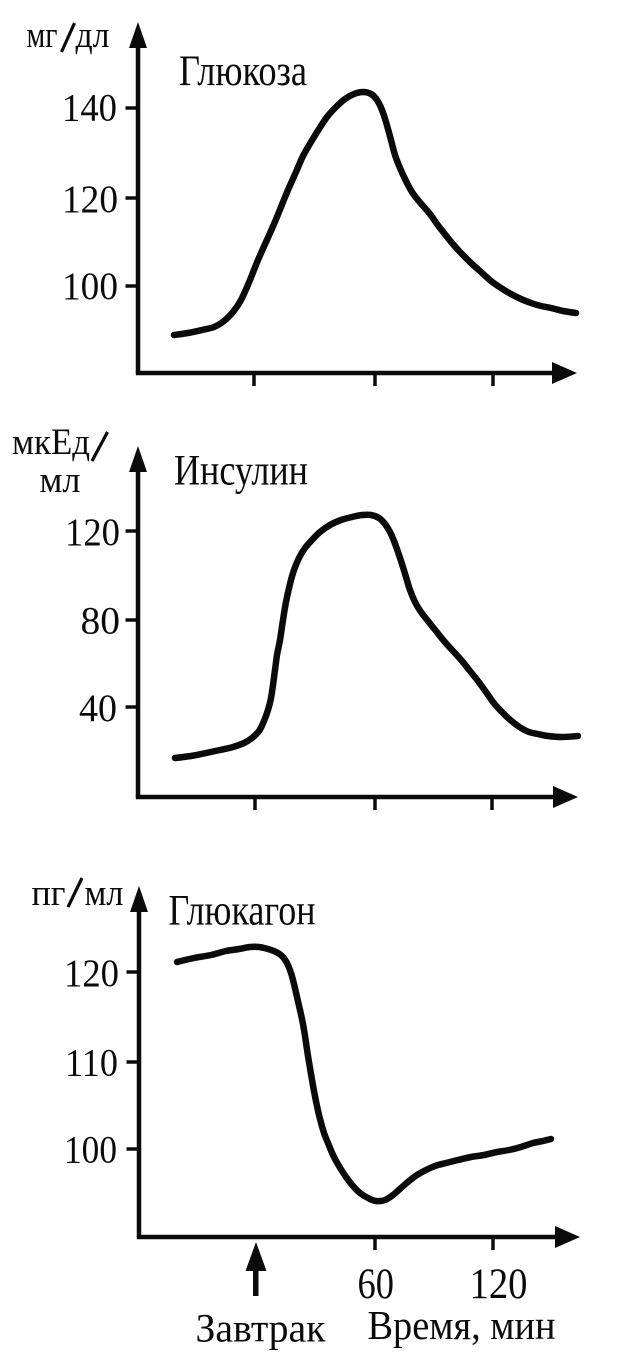 The height and width of the screenshot is (1363, 640). Describe the element at coordinates (243, 71) in the screenshot. I see `svg-text: Глюкоза` at that location.